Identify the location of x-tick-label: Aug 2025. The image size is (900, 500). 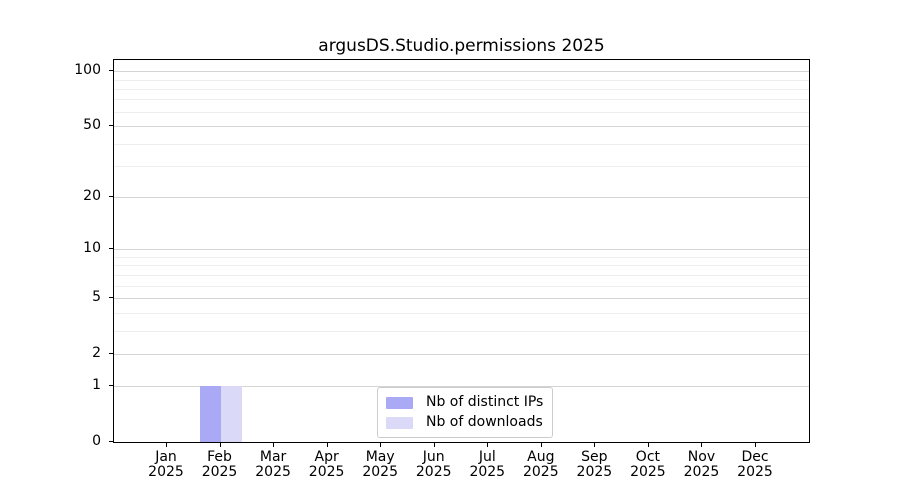
(540, 464).